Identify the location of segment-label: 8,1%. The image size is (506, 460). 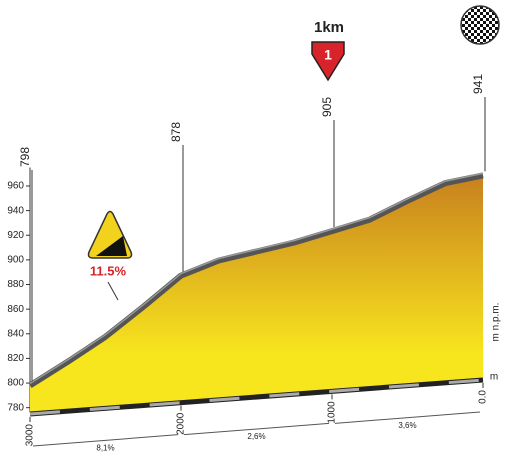
(105, 447).